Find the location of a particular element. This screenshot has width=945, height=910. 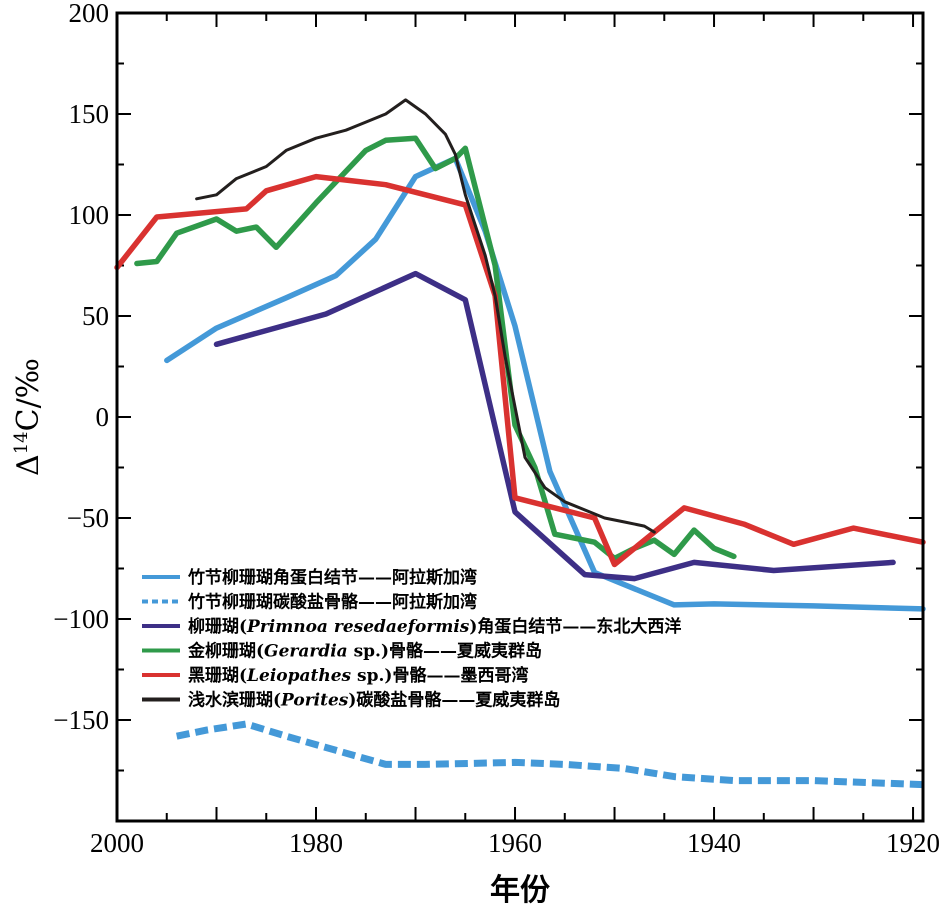

legend-label-1: 竹节柳珊瑚角蛋白结节——阿拉斯加湾 is located at coordinates (332, 577).